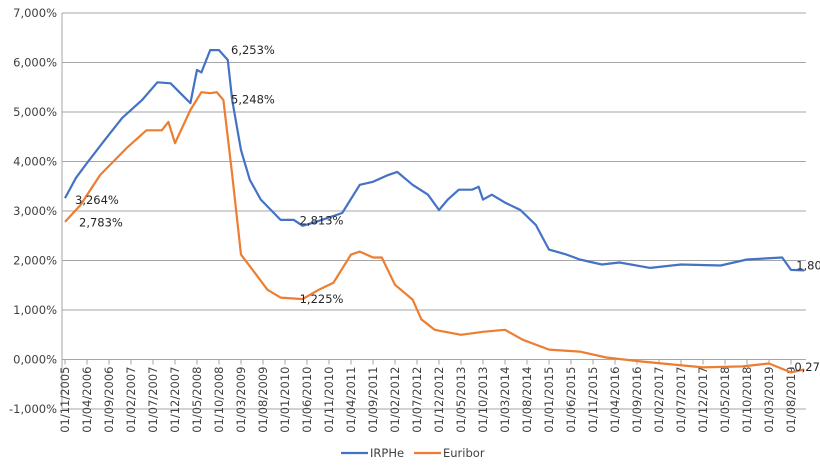  Describe the element at coordinates (615, 400) in the screenshot. I see `x-tick-label: 01/04/2016` at that location.